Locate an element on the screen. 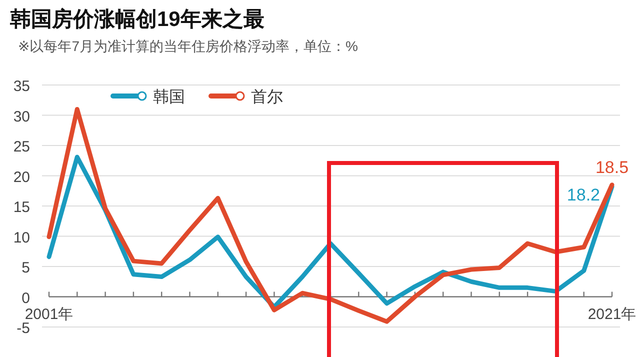 Image resolution: width=640 pixels, height=357 pixels. annotation: 18.5 is located at coordinates (612, 167).